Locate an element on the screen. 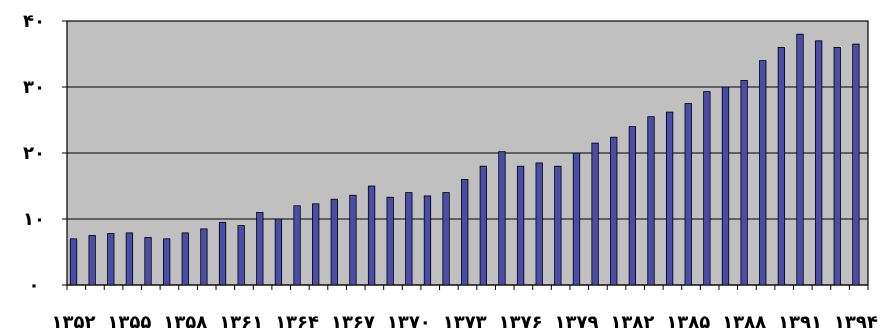 The image size is (883, 335). y-tick-label: ۱۰ is located at coordinates (34, 219).